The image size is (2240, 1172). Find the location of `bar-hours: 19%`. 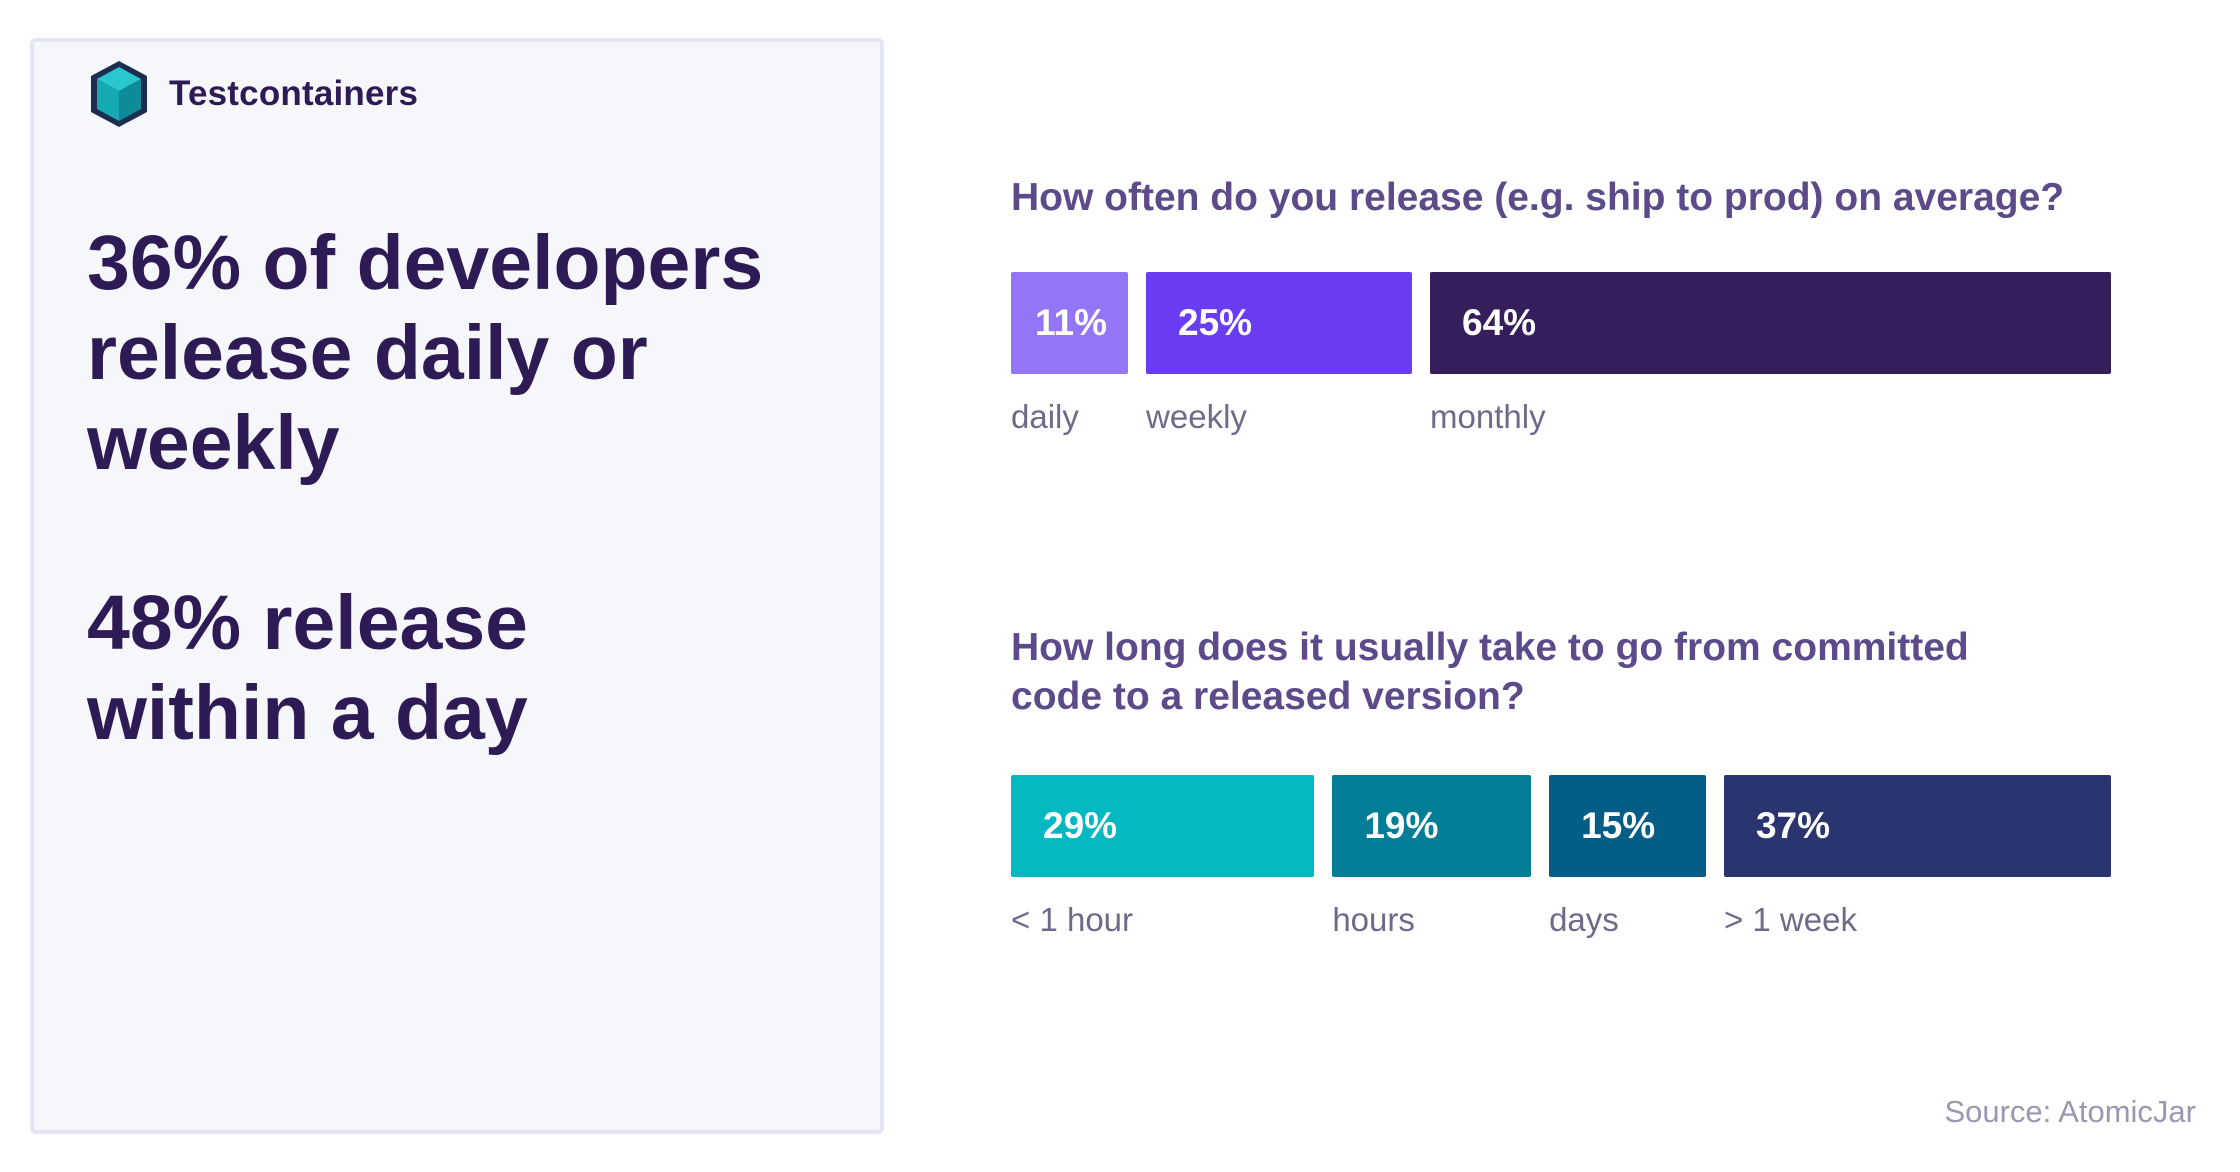

bar-hours: 19% is located at coordinates (1432, 826).